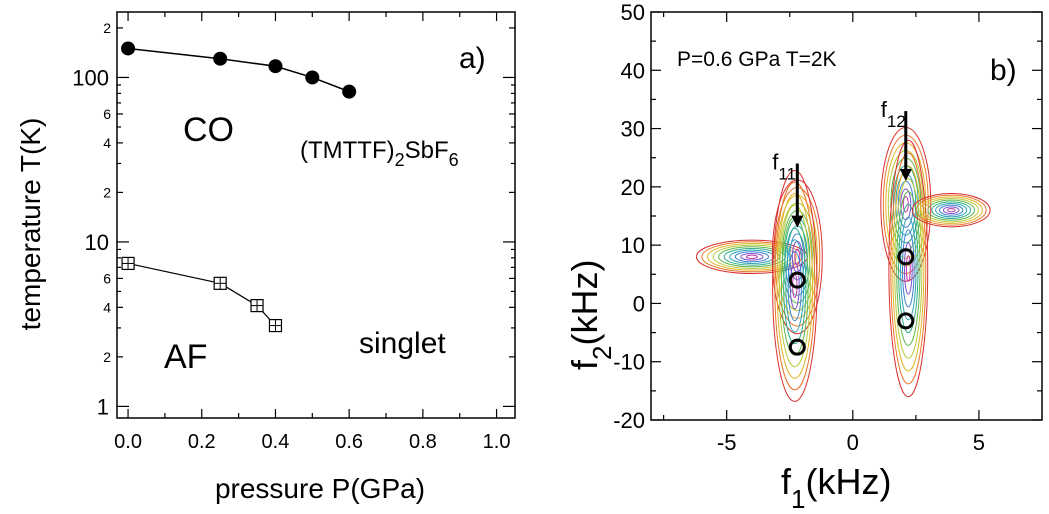  What do you see at coordinates (97, 242) in the screenshot?
I see `y-tick-label: 10` at bounding box center [97, 242].